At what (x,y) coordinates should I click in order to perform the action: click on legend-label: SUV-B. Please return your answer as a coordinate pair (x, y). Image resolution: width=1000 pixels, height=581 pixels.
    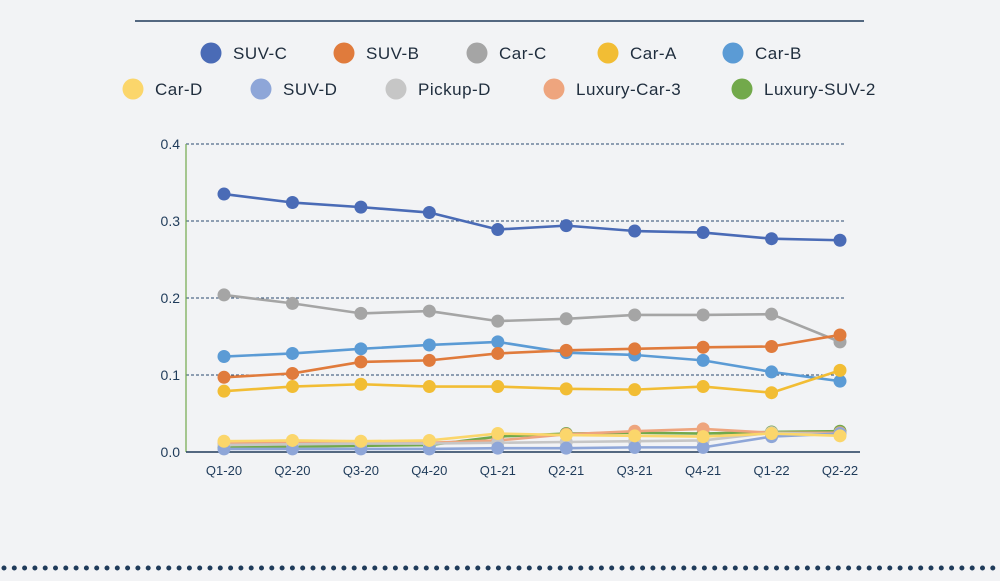
    Looking at the image, I should click on (393, 53).